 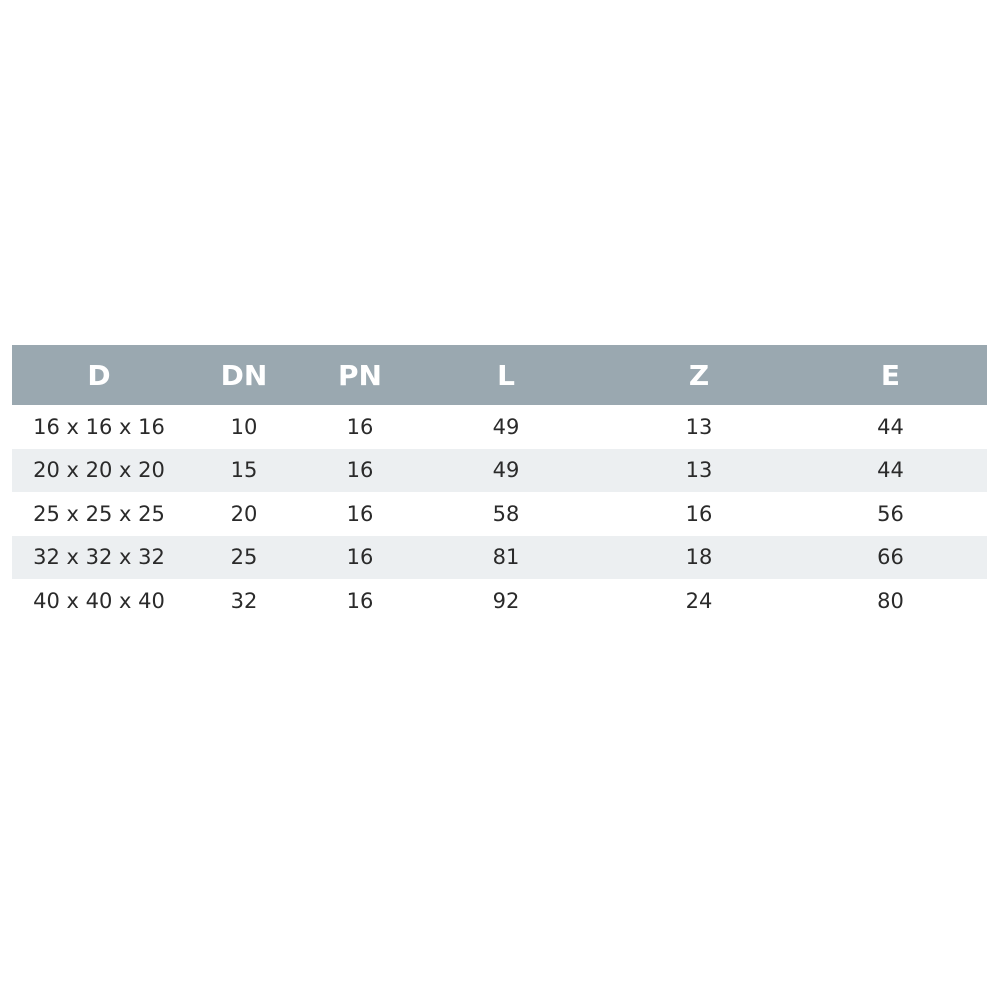 What do you see at coordinates (360, 375) in the screenshot?
I see `header-pn: PN` at bounding box center [360, 375].